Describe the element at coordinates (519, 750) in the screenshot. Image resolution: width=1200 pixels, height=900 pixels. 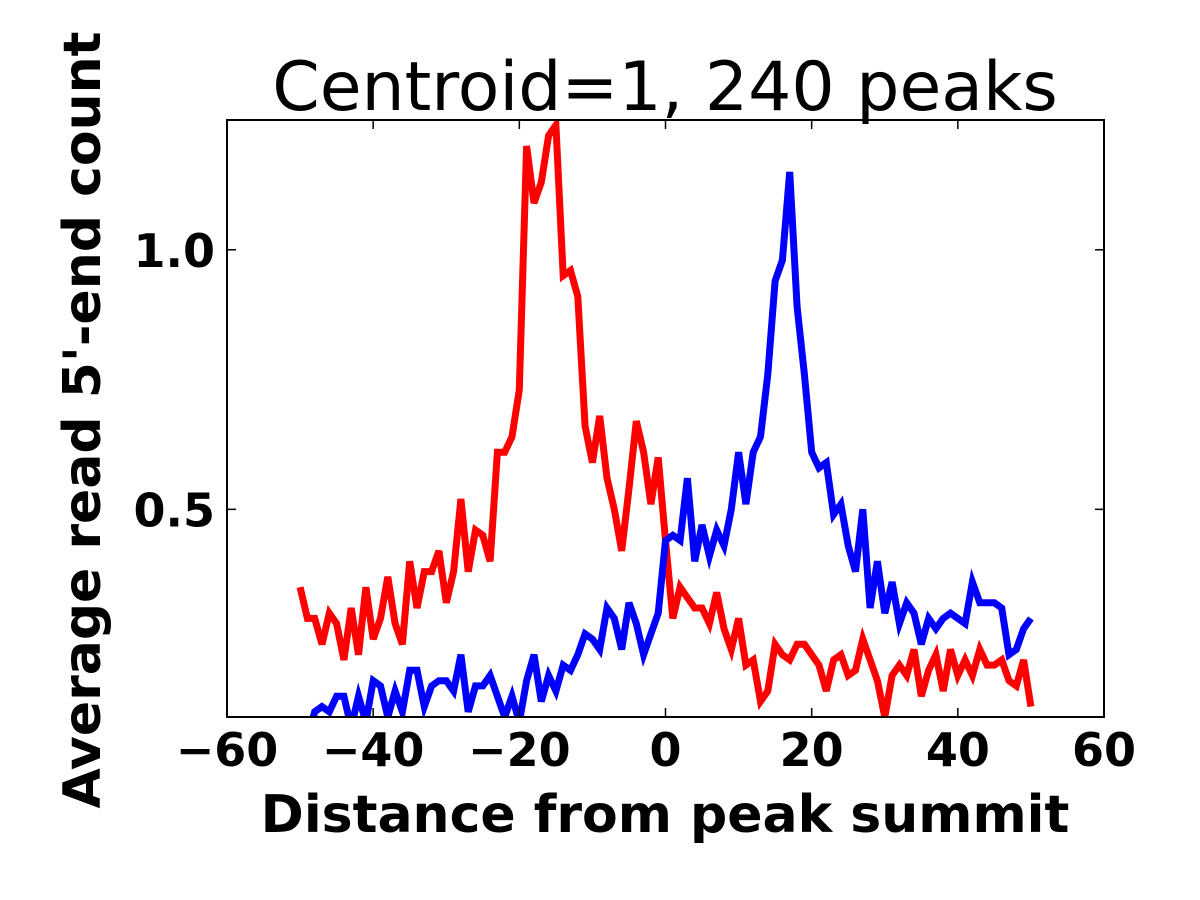
I see `x-tick-label: −20` at that location.